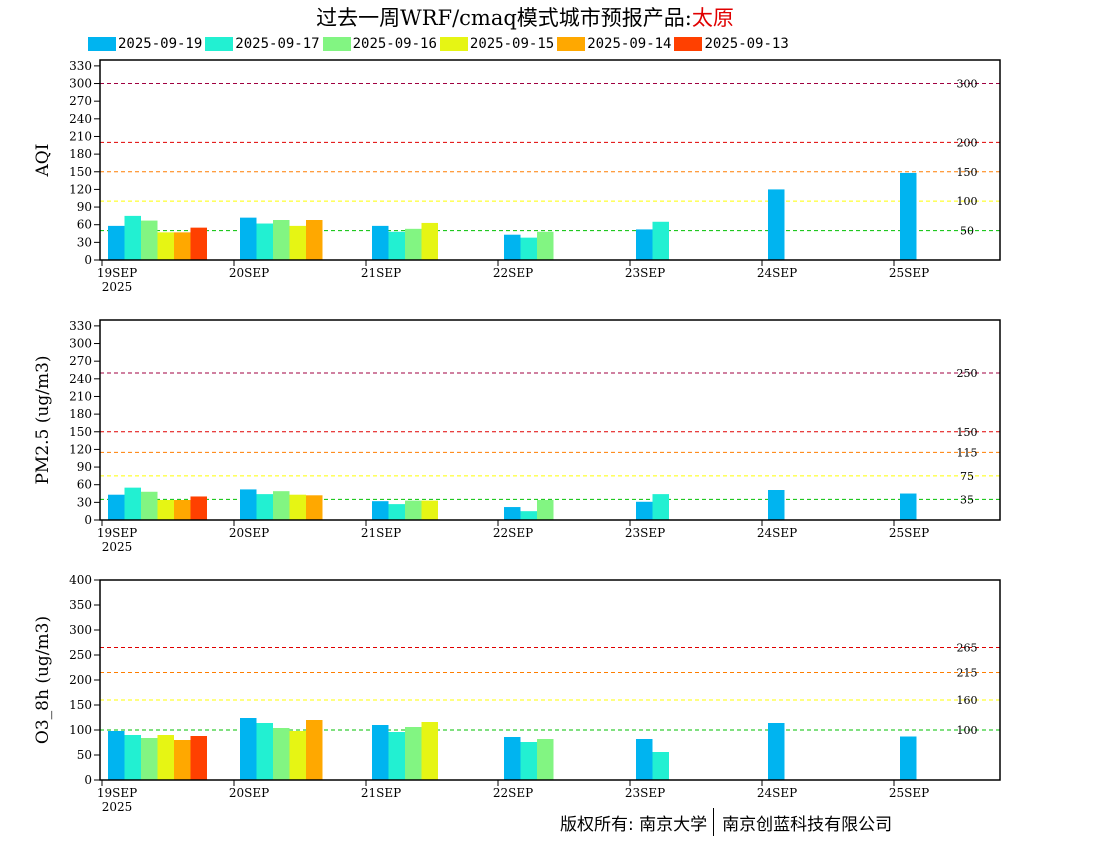  I want to click on legend-label: 2025-09-16, so click(394, 44).